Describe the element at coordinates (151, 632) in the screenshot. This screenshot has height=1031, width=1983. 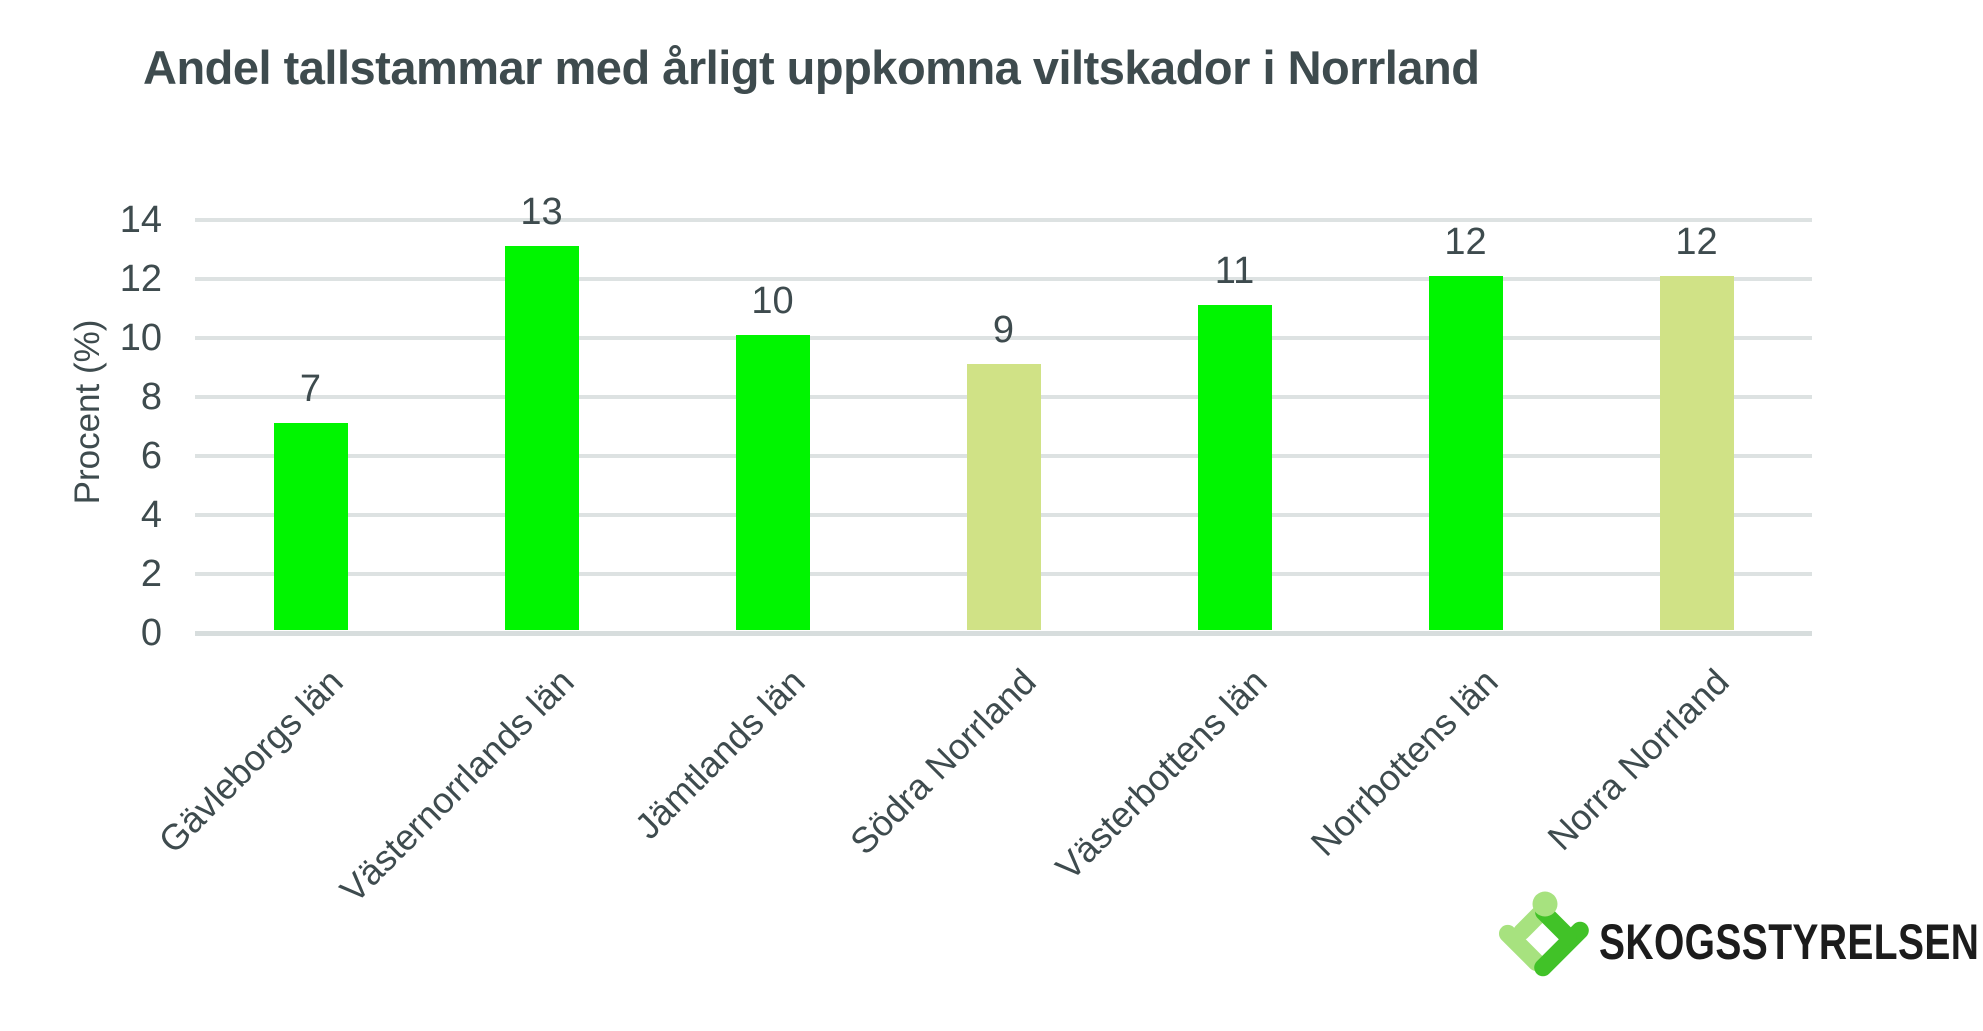
I see `y-tick-label: 0` at that location.